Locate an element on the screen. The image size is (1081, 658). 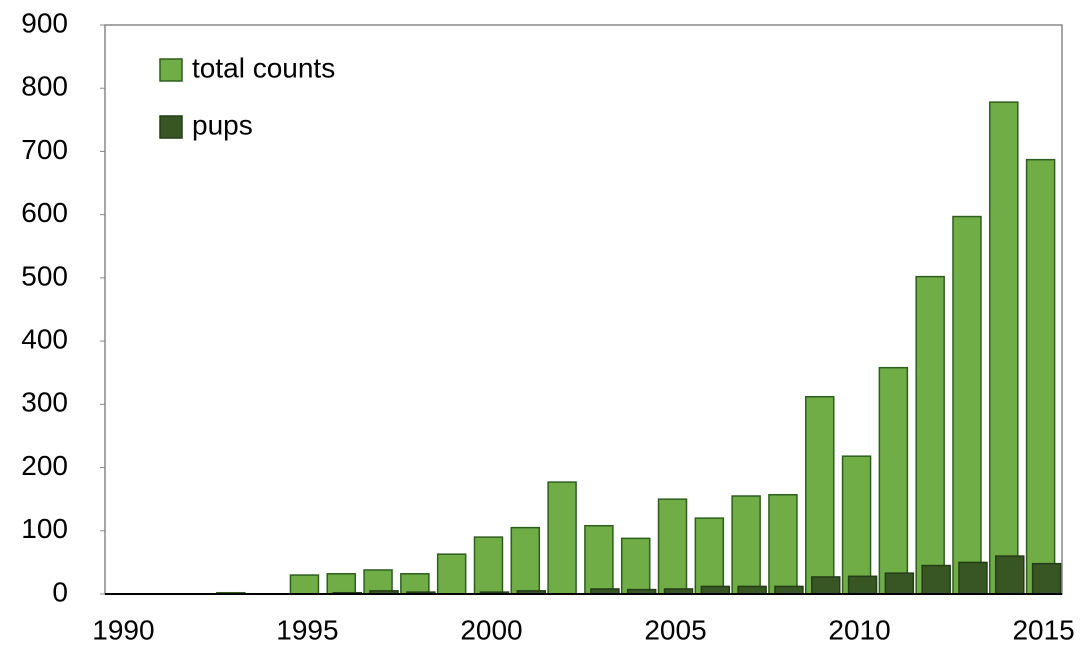
legend-label: pups is located at coordinates (222, 124).